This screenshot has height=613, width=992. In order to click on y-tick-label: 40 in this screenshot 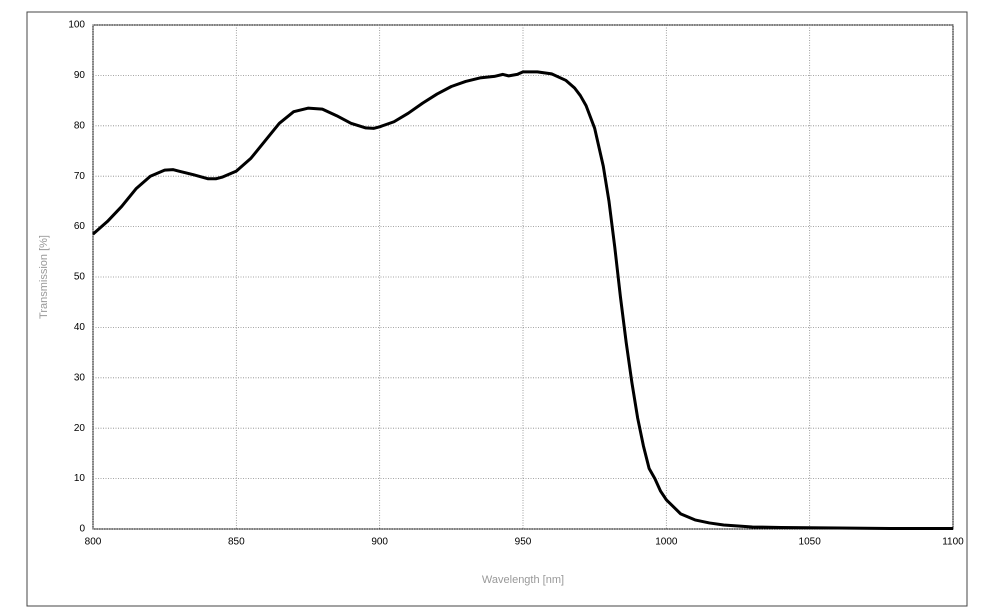, I will do `click(80, 327)`.